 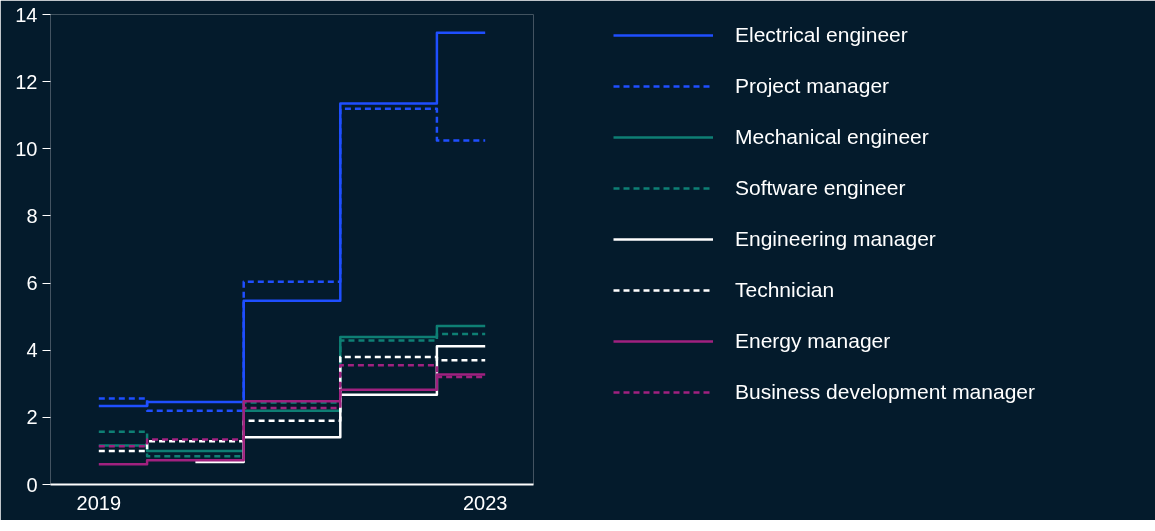 I want to click on legend-label: Engineering manager, so click(x=835, y=239).